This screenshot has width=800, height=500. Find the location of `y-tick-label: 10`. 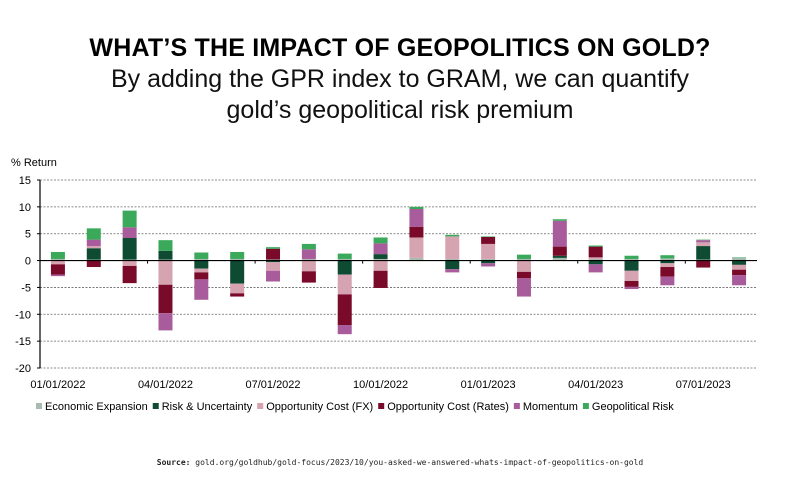

y-tick-label: 10 is located at coordinates (25, 208).